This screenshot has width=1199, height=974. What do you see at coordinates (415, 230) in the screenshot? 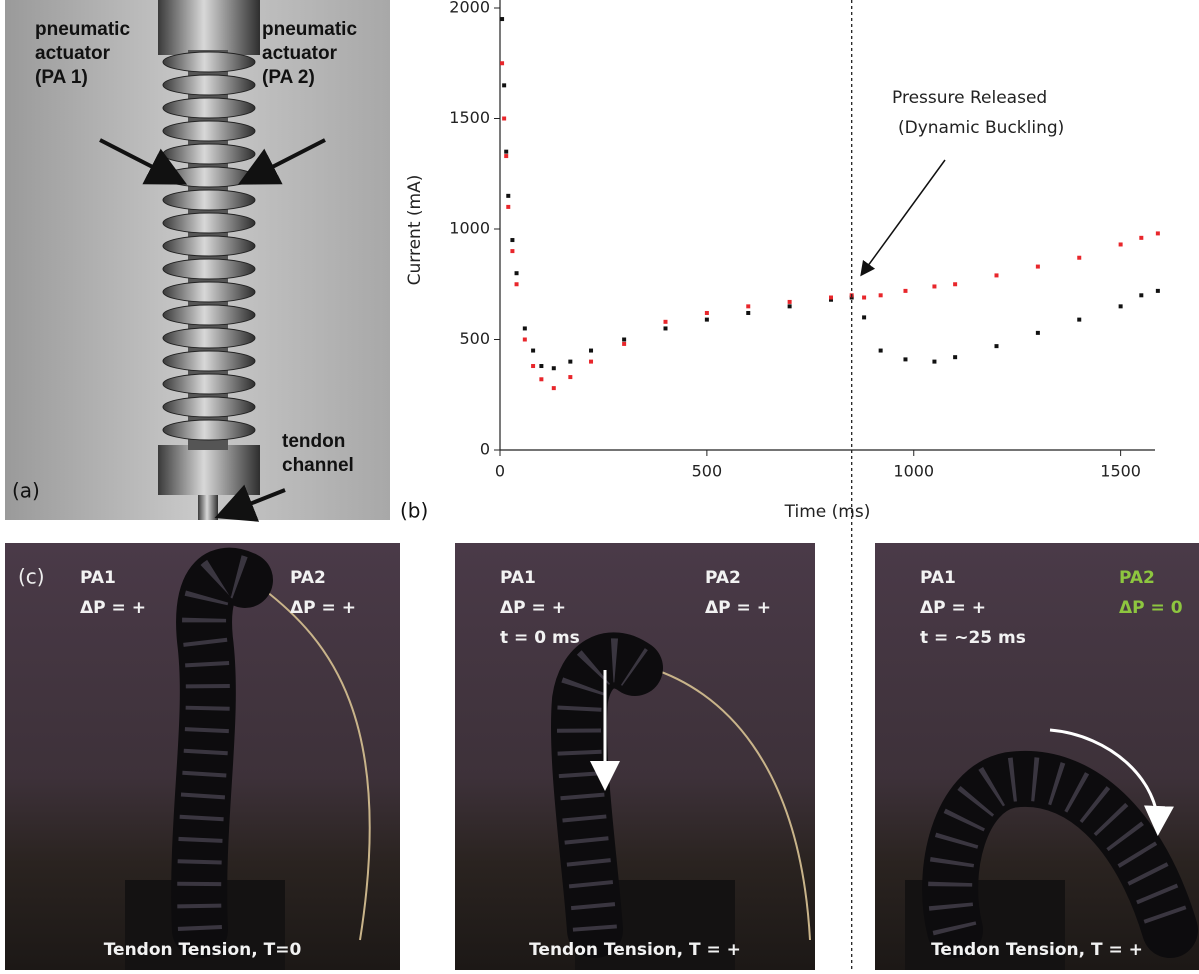
I see `y-axis-label: Current (mA)` at bounding box center [415, 230].